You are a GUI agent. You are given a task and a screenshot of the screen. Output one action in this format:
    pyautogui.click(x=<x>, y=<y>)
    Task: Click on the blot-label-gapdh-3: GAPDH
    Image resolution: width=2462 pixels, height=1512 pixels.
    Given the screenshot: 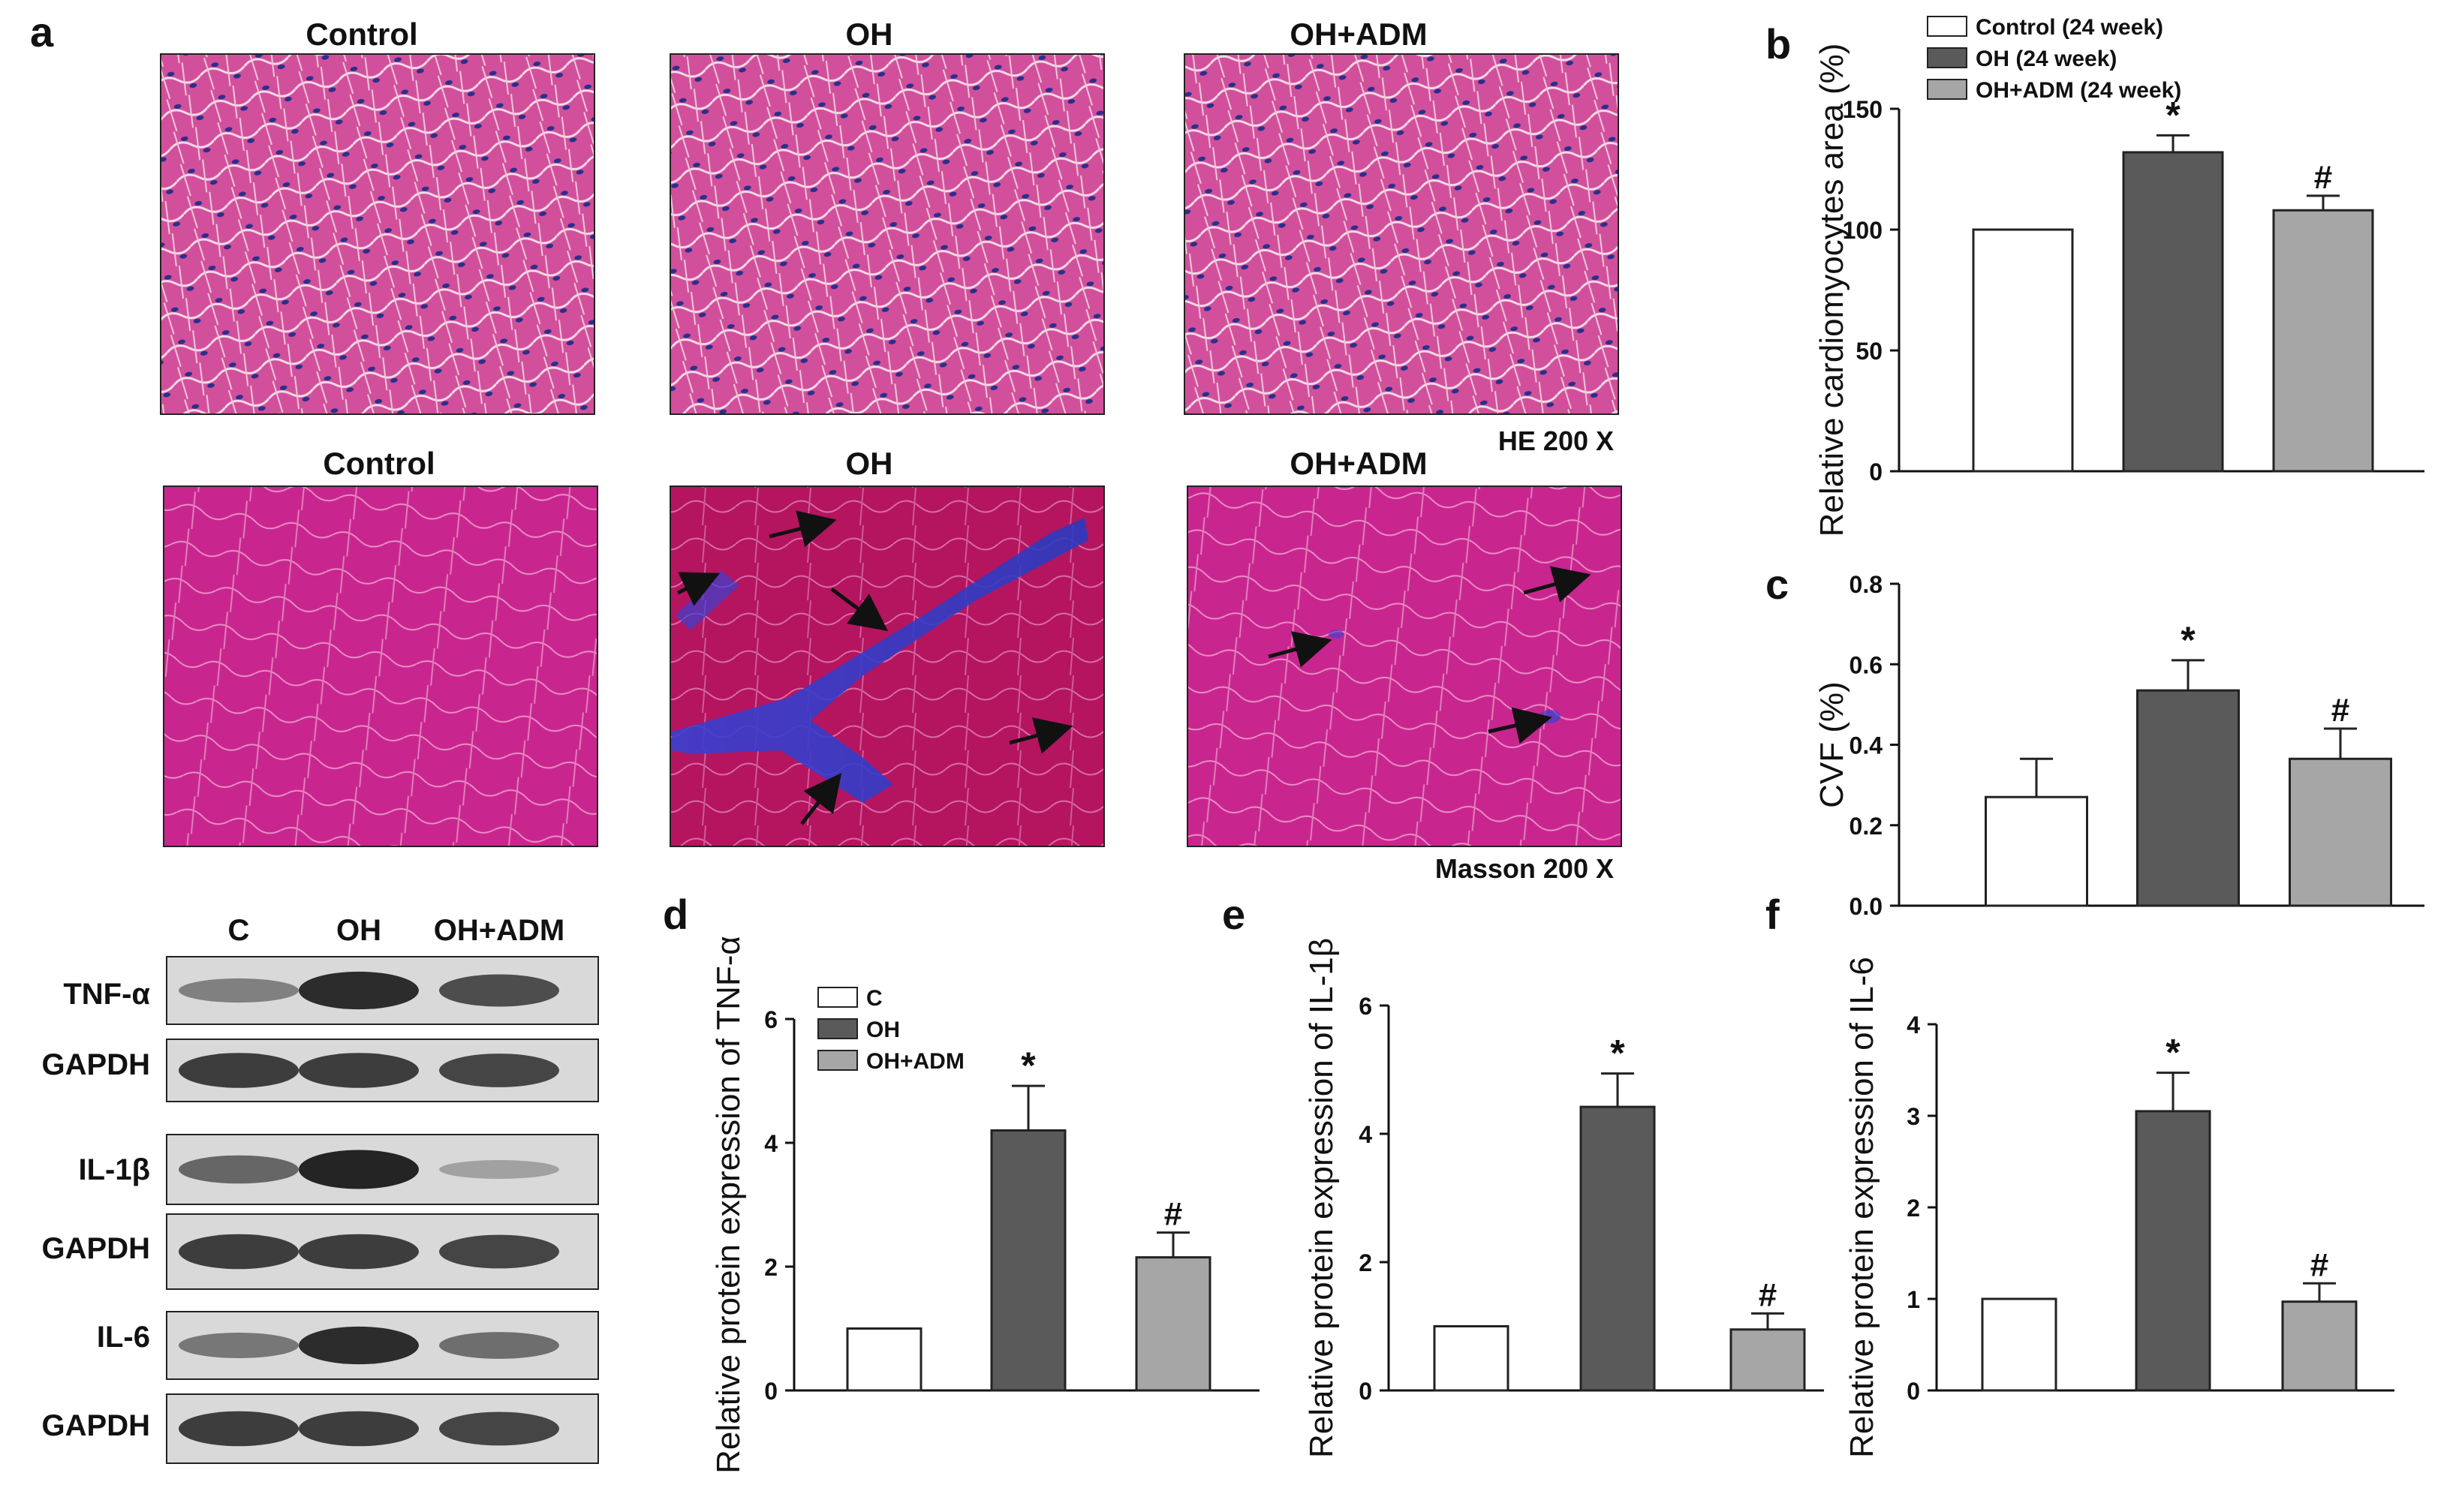 What is the action you would take?
    pyautogui.click(x=96, y=1425)
    